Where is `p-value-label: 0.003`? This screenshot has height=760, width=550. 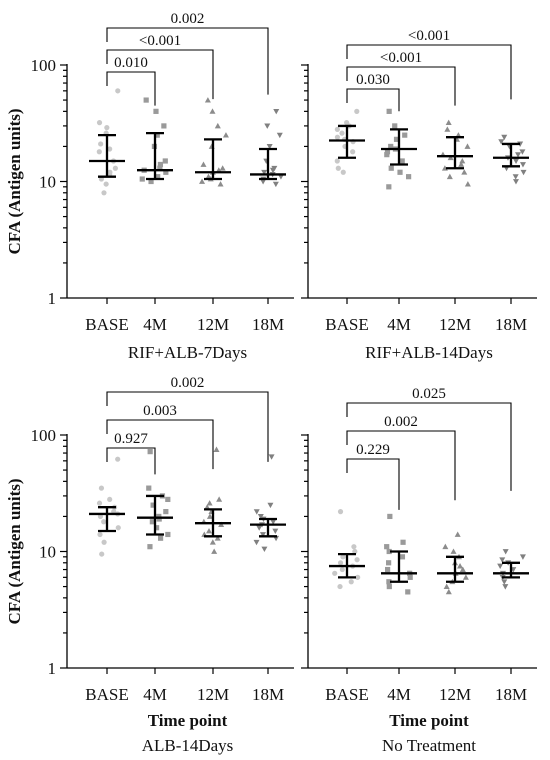 p-value-label: 0.003 is located at coordinates (160, 411).